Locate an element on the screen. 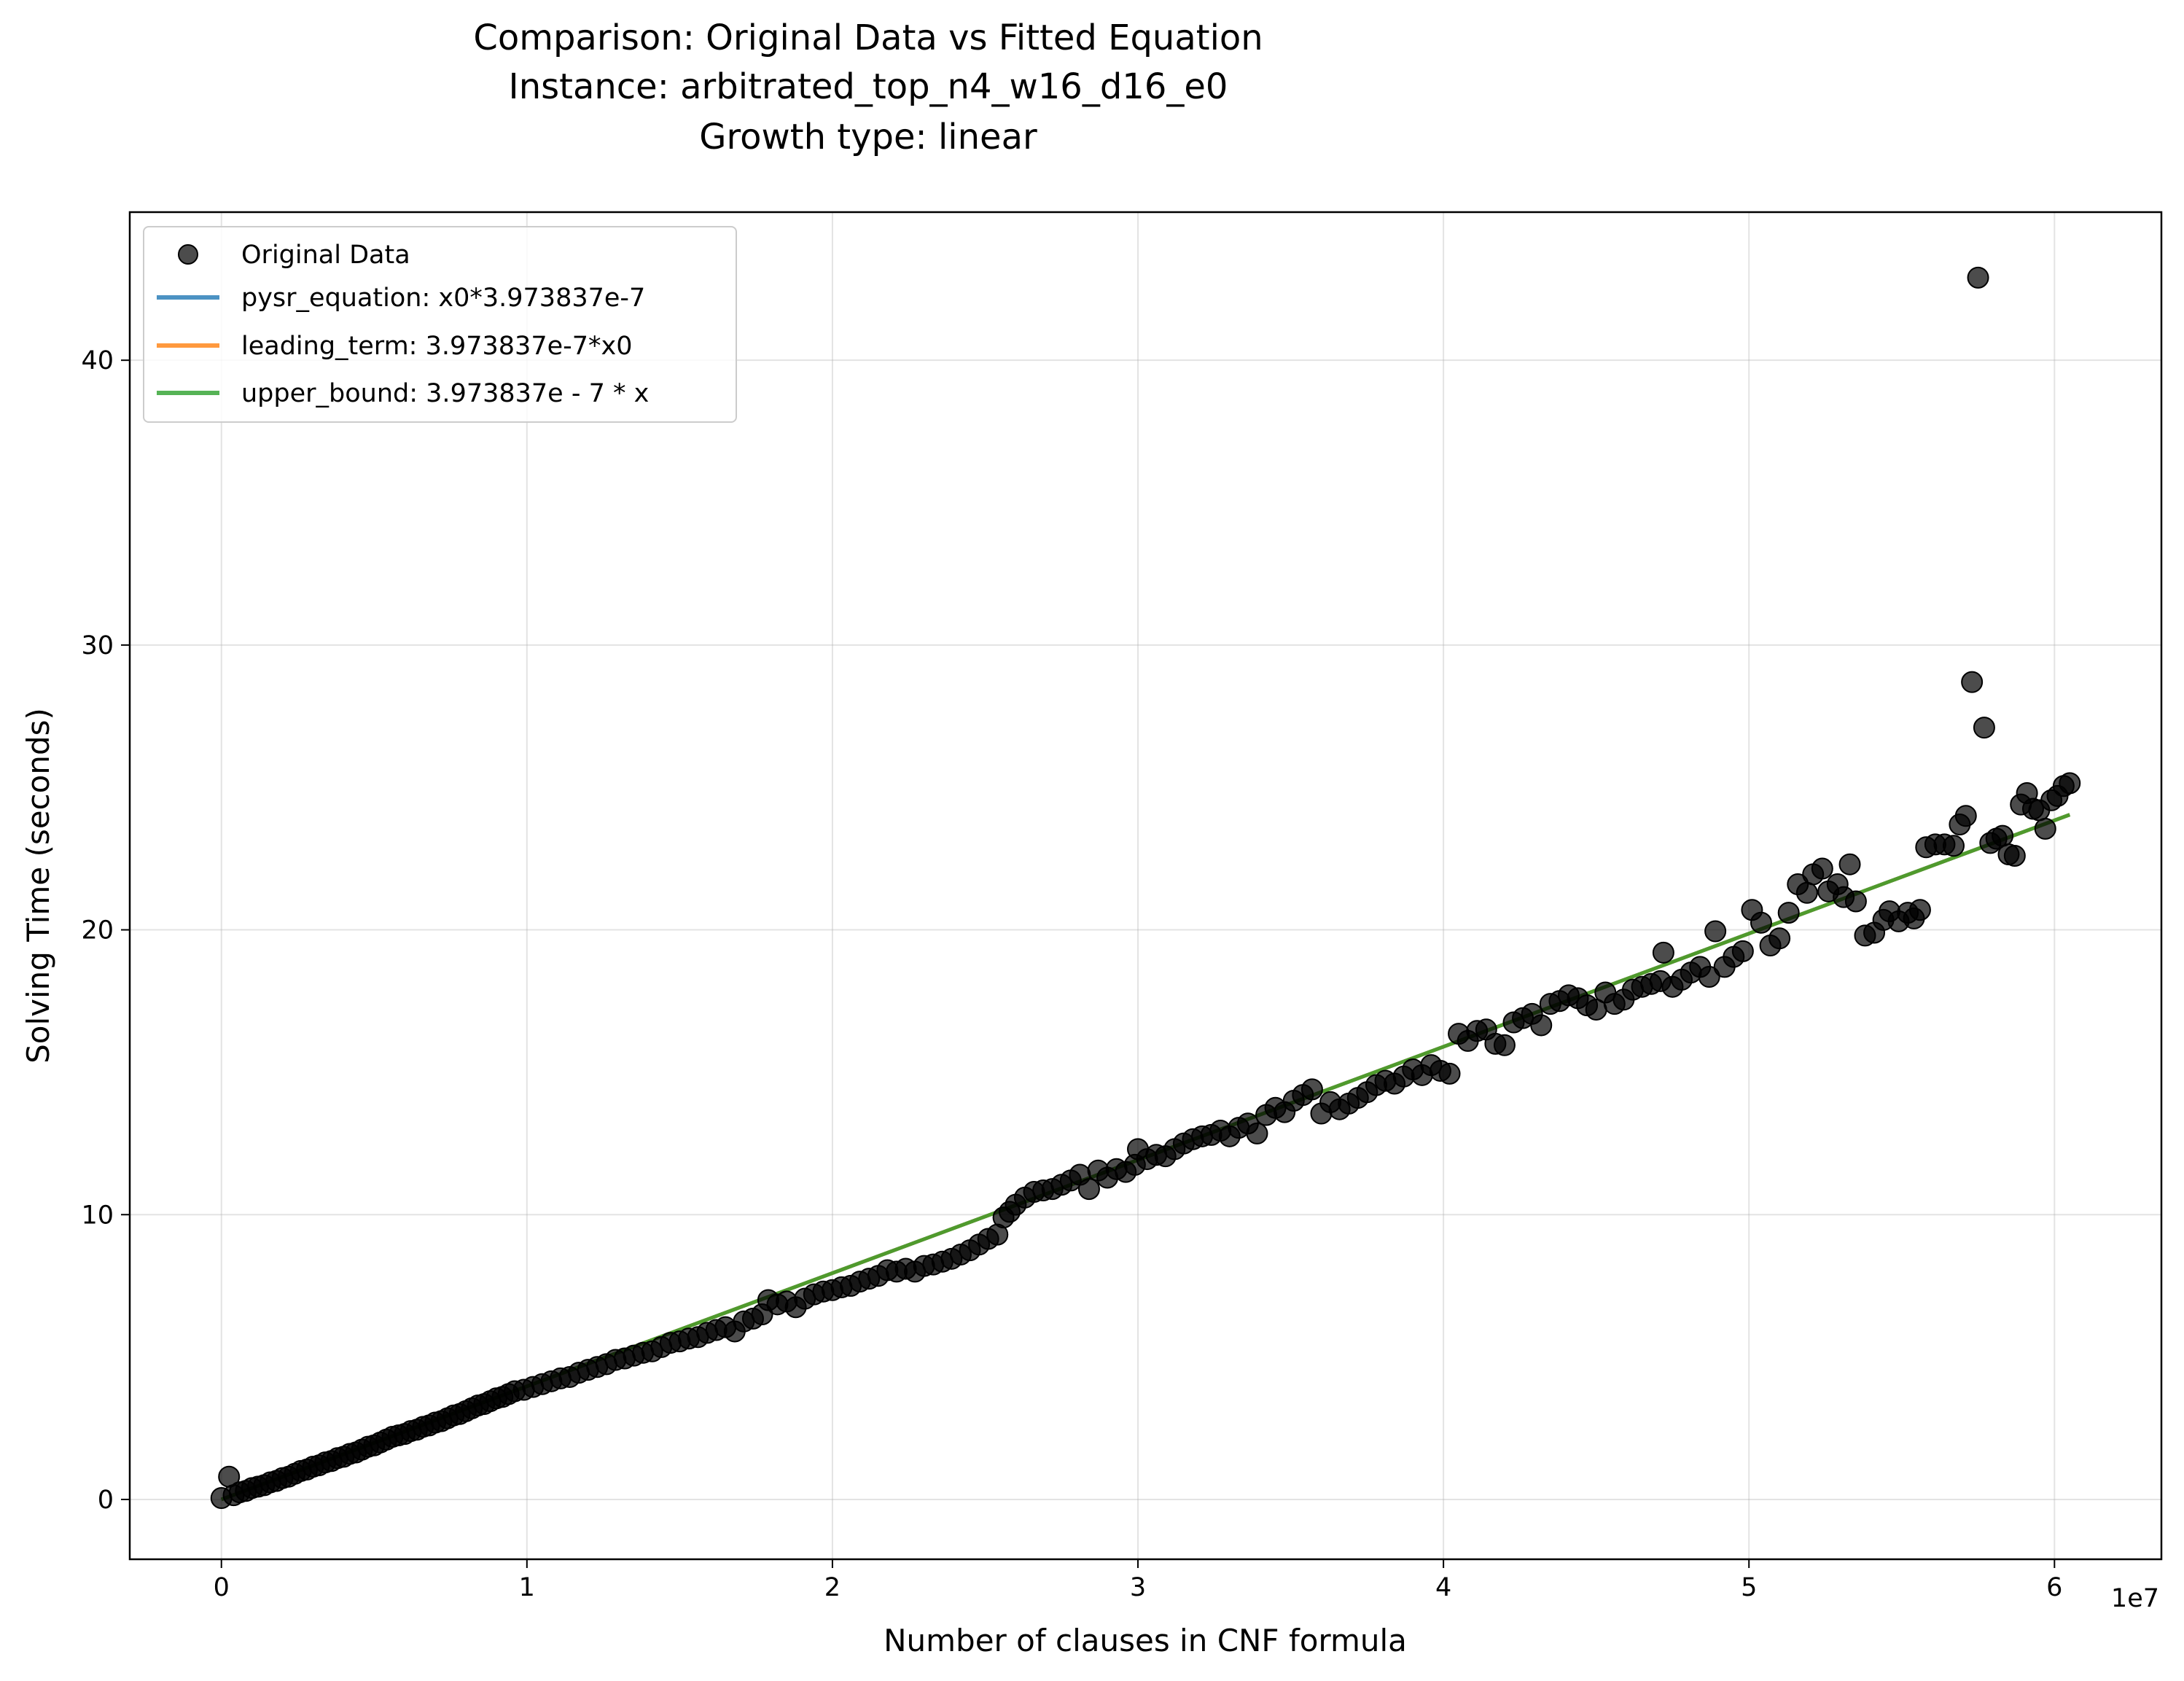 The height and width of the screenshot is (1681, 2184). y-tick-label: 10 is located at coordinates (97, 1215).